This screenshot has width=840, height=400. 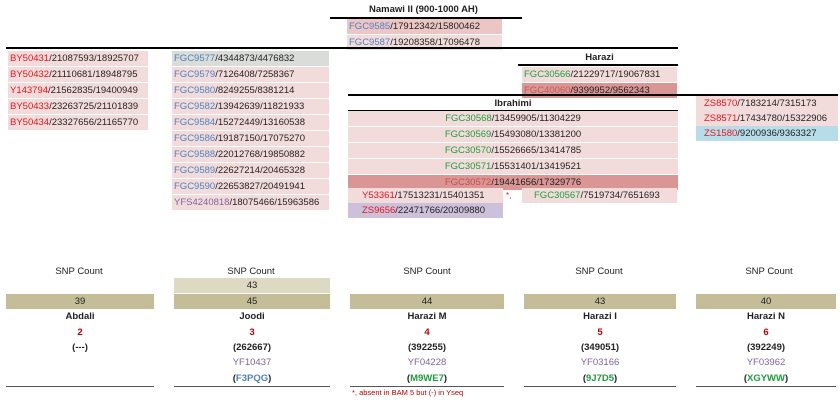 I want to click on name-joodi: Joodi, so click(x=252, y=316).